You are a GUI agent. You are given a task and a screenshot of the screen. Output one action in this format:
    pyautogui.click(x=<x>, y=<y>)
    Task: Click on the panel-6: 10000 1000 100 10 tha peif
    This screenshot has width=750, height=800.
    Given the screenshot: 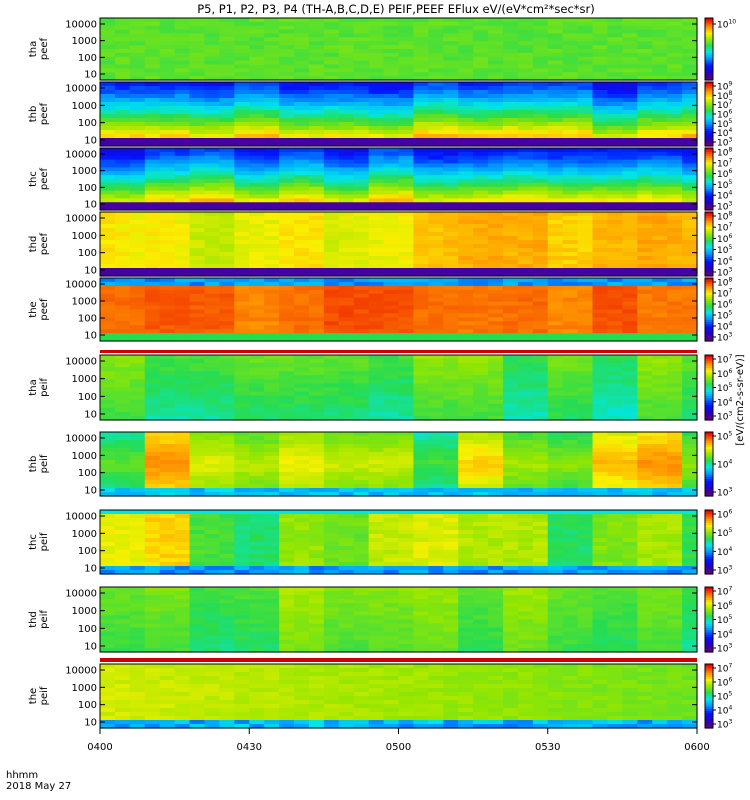 What is the action you would take?
    pyautogui.click(x=363, y=387)
    